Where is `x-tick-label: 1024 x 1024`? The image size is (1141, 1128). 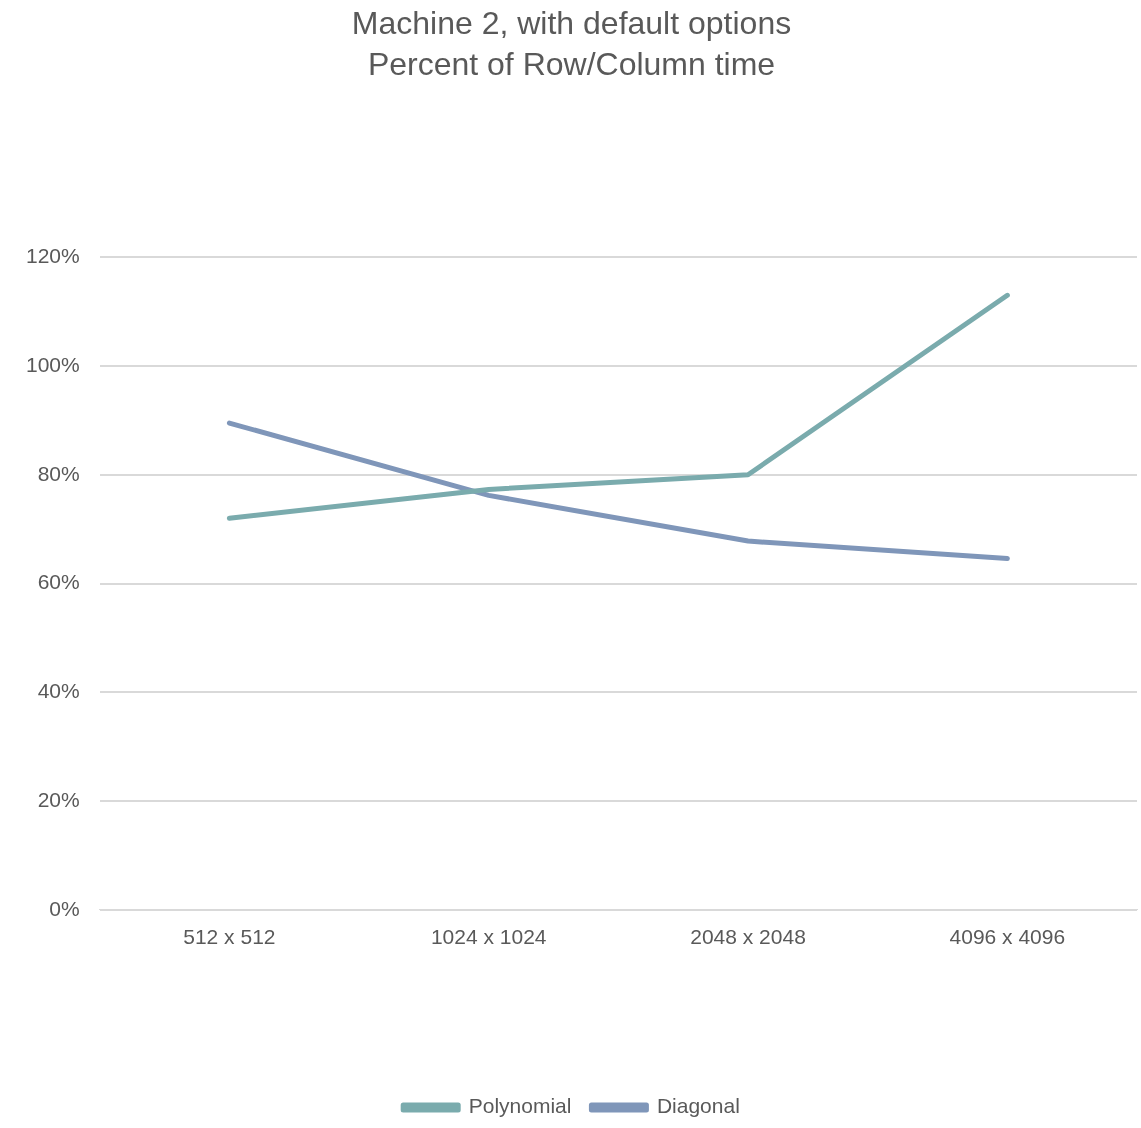 x-tick-label: 1024 x 1024 is located at coordinates (488, 937).